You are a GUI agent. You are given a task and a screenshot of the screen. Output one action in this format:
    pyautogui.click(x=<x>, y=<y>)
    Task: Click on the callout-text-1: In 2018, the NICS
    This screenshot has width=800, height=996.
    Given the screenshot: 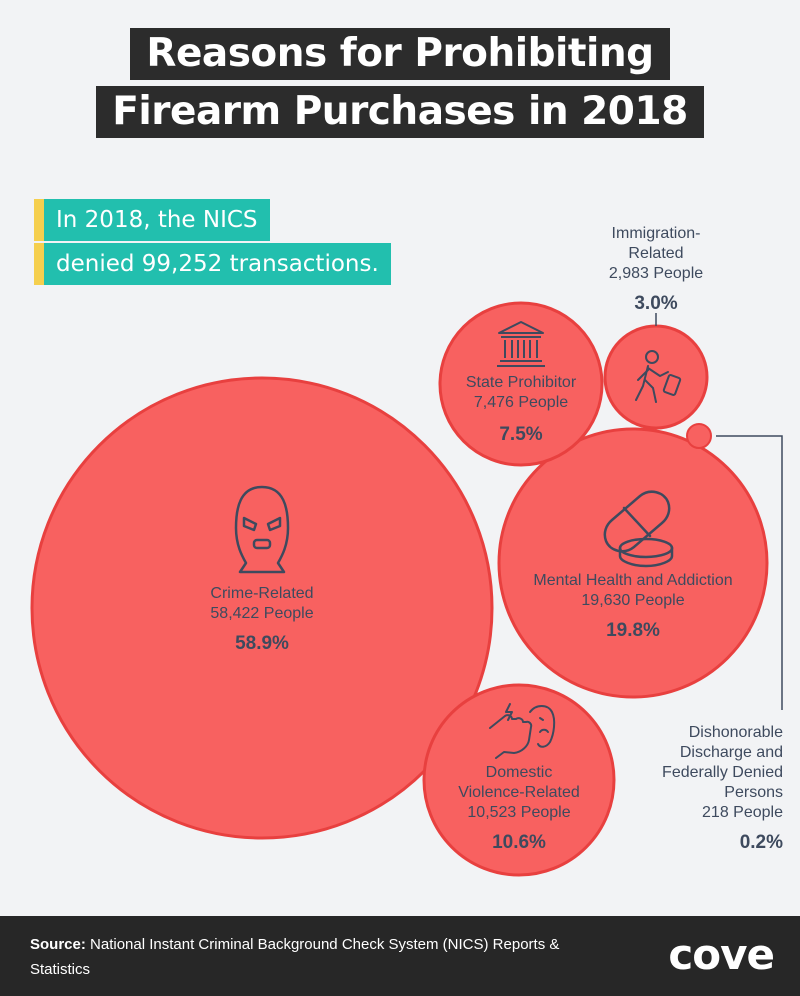 What is the action you would take?
    pyautogui.click(x=157, y=220)
    